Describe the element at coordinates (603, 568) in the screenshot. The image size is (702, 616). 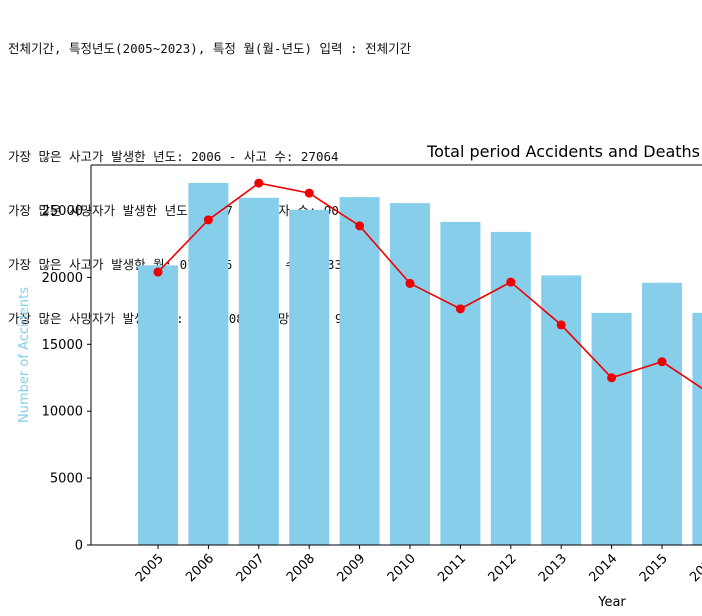
I see `x-tick-label: 2014` at that location.